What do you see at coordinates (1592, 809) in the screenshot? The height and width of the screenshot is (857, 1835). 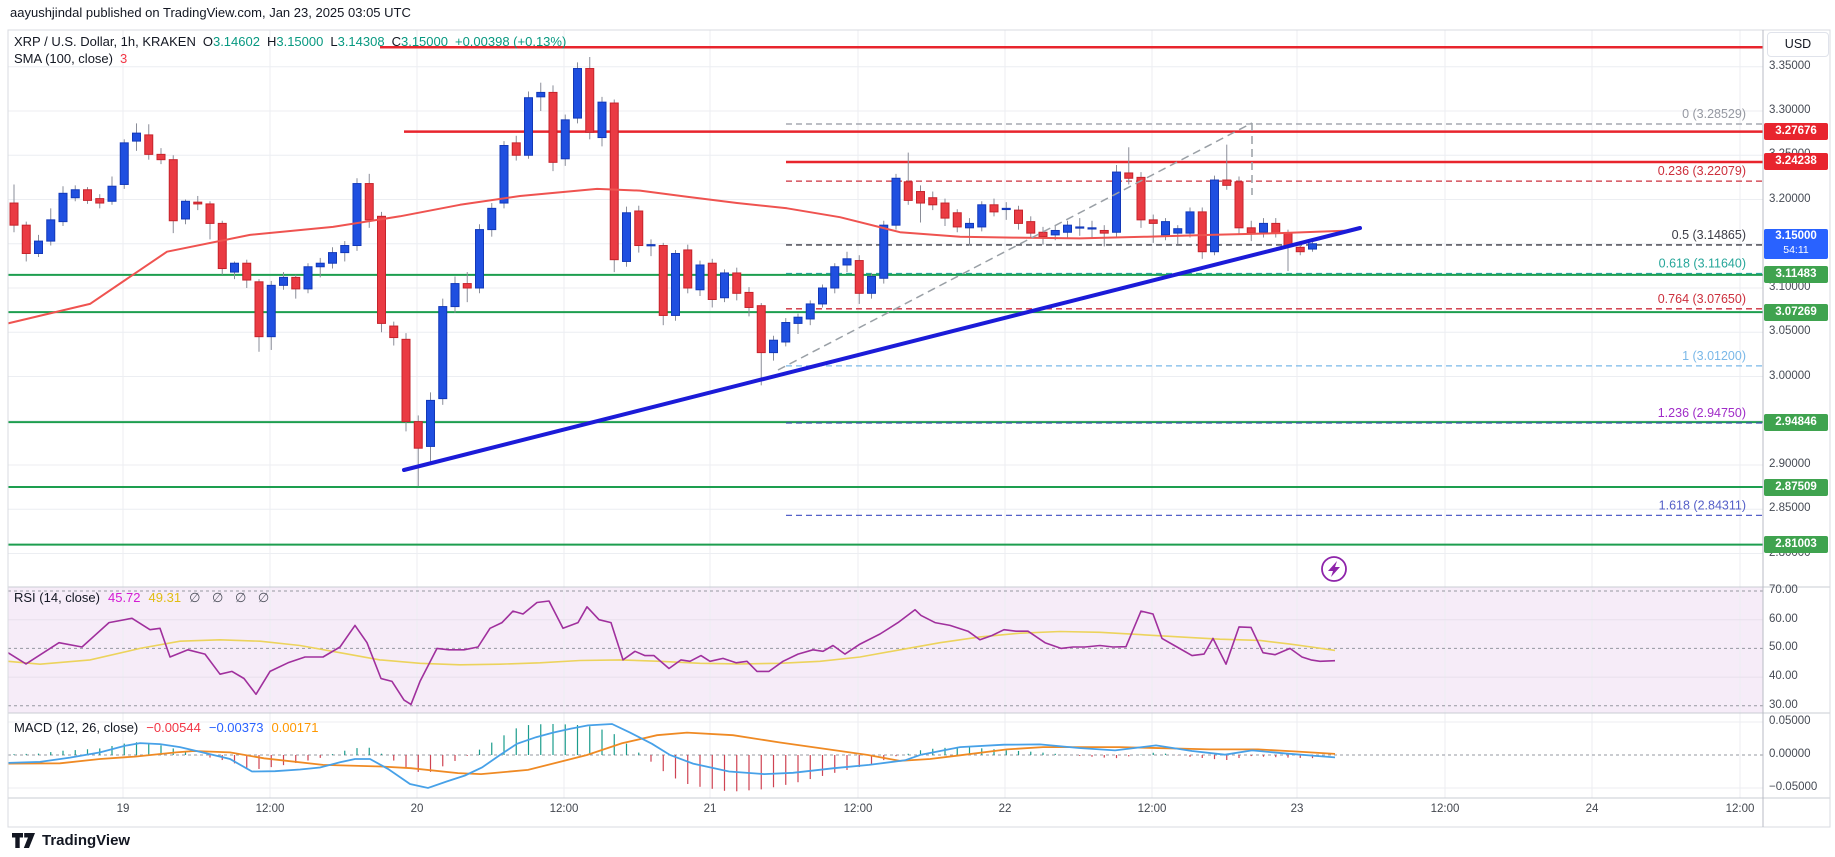 I see `time-label: 24` at bounding box center [1592, 809].